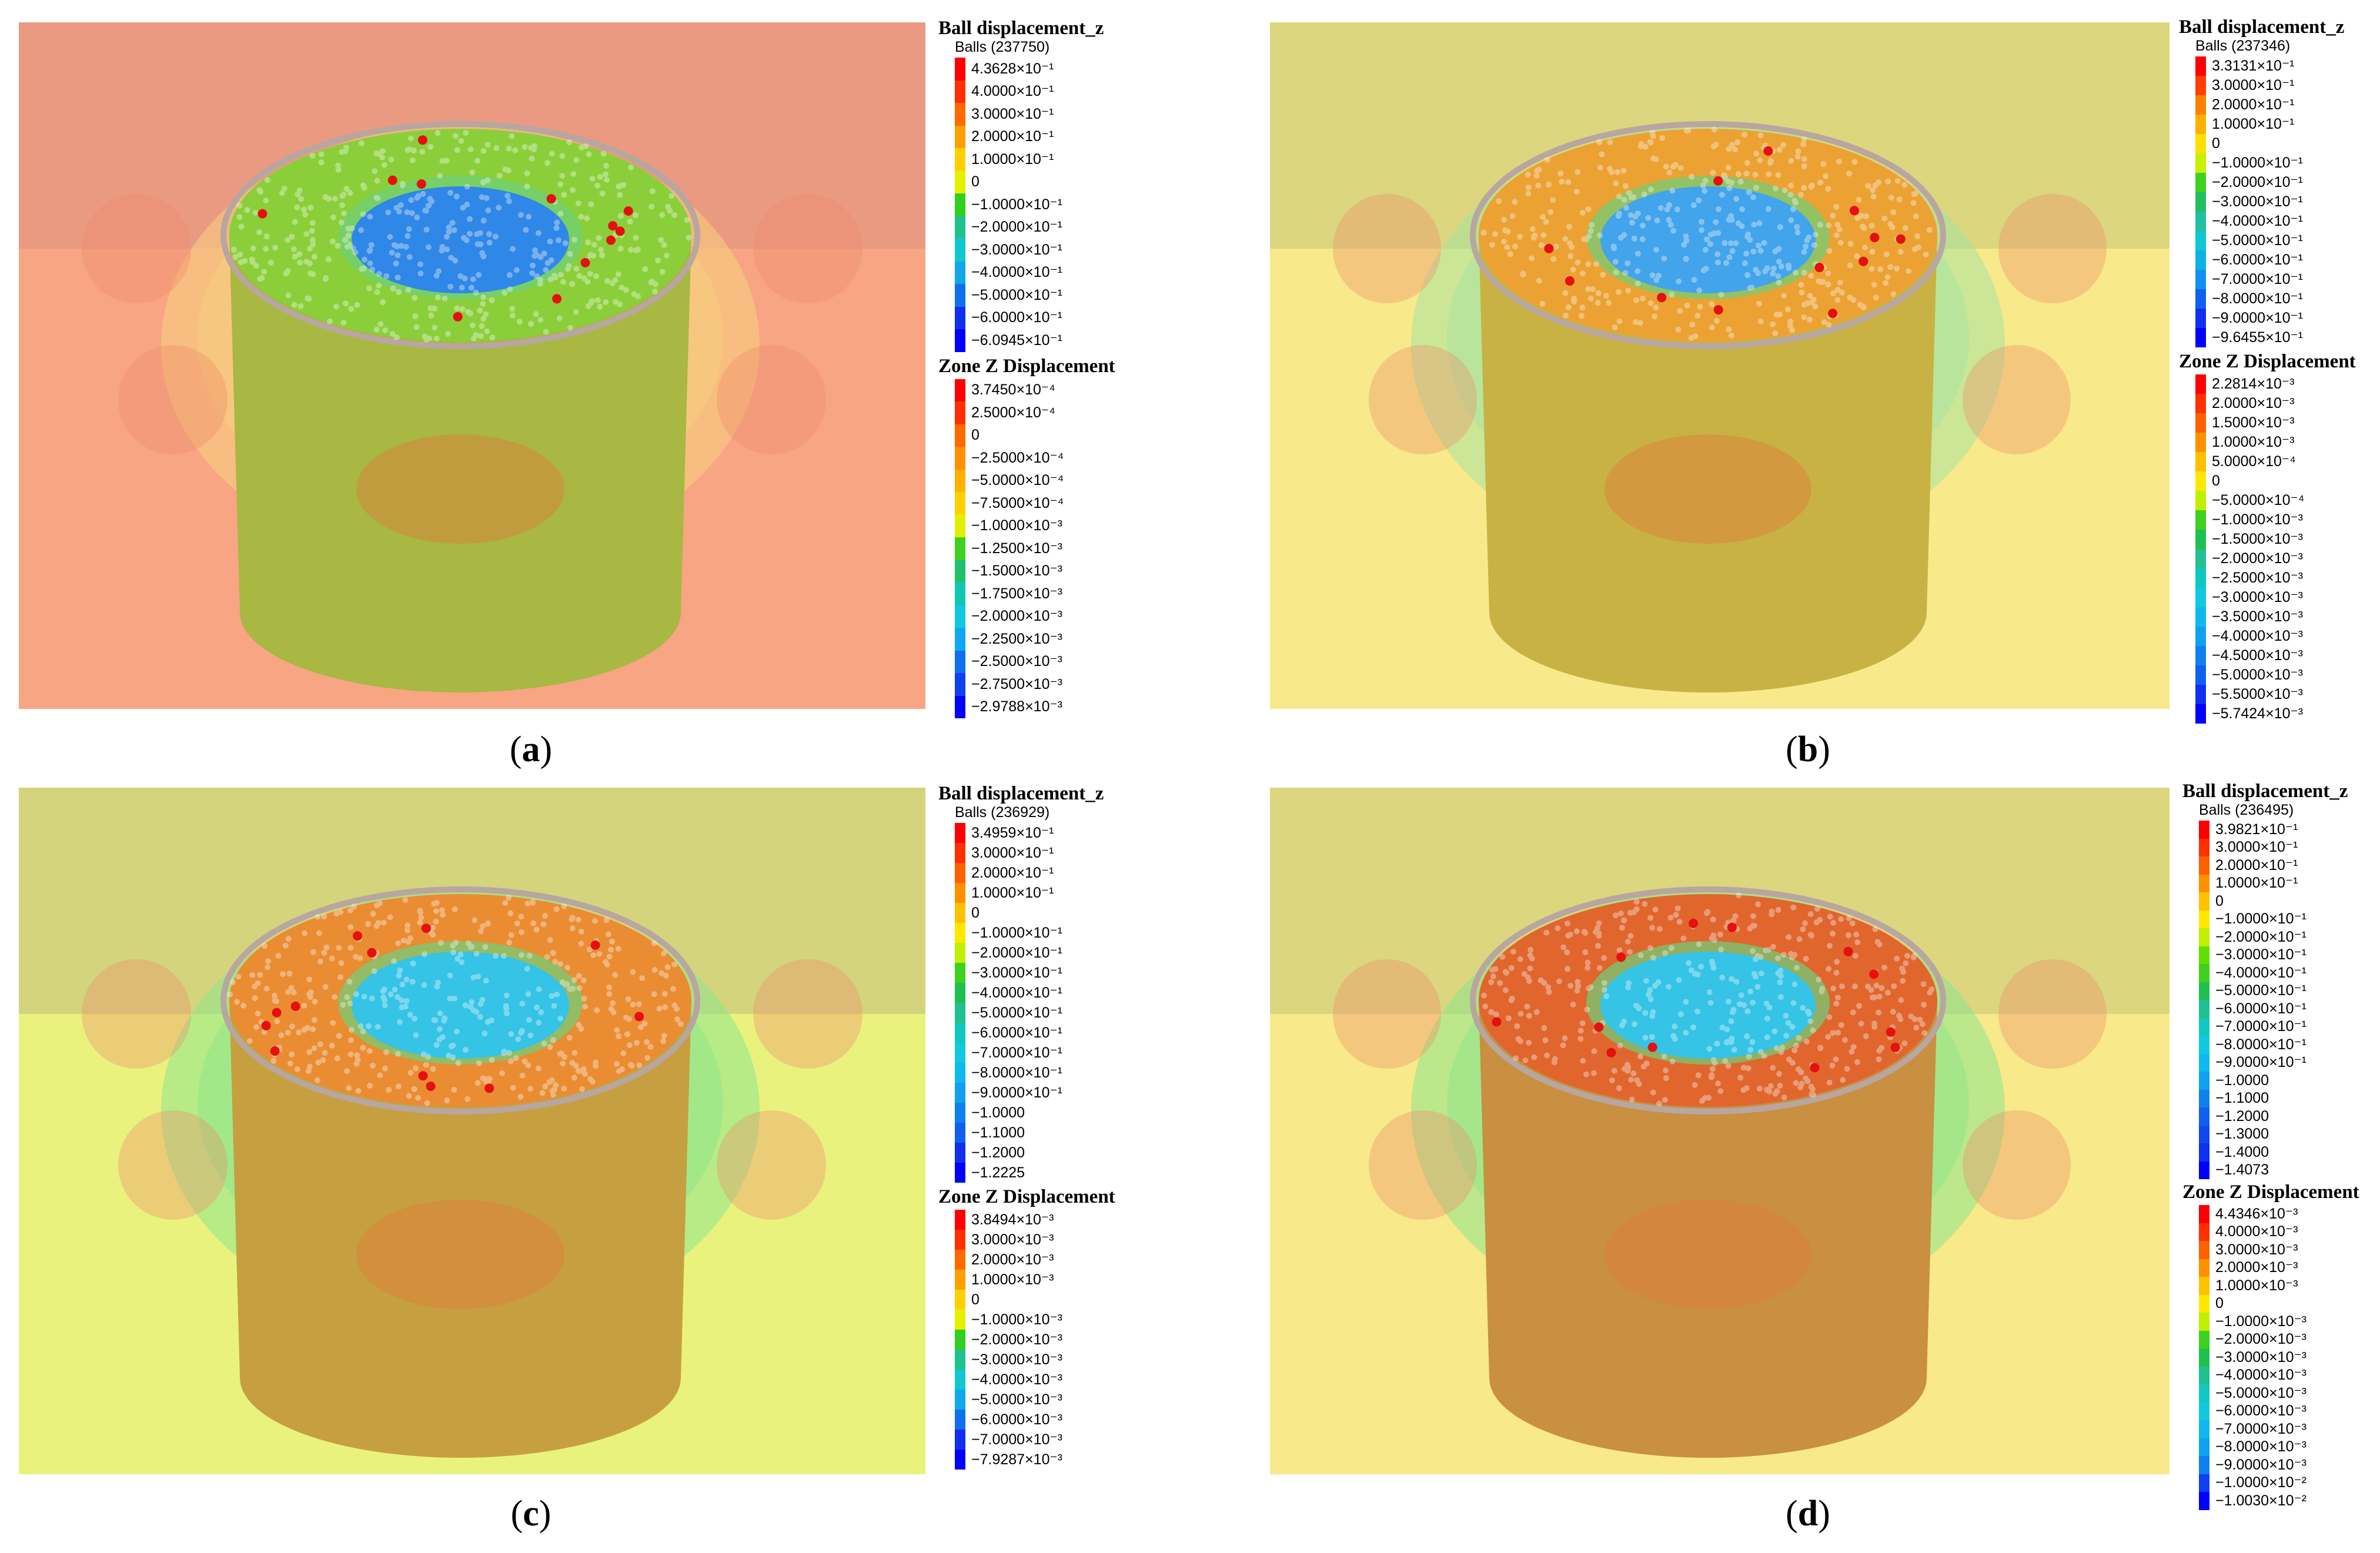 The width and height of the screenshot is (2380, 1553). What do you see at coordinates (1815, 1068) in the screenshot?
I see `high-displacement-ball` at bounding box center [1815, 1068].